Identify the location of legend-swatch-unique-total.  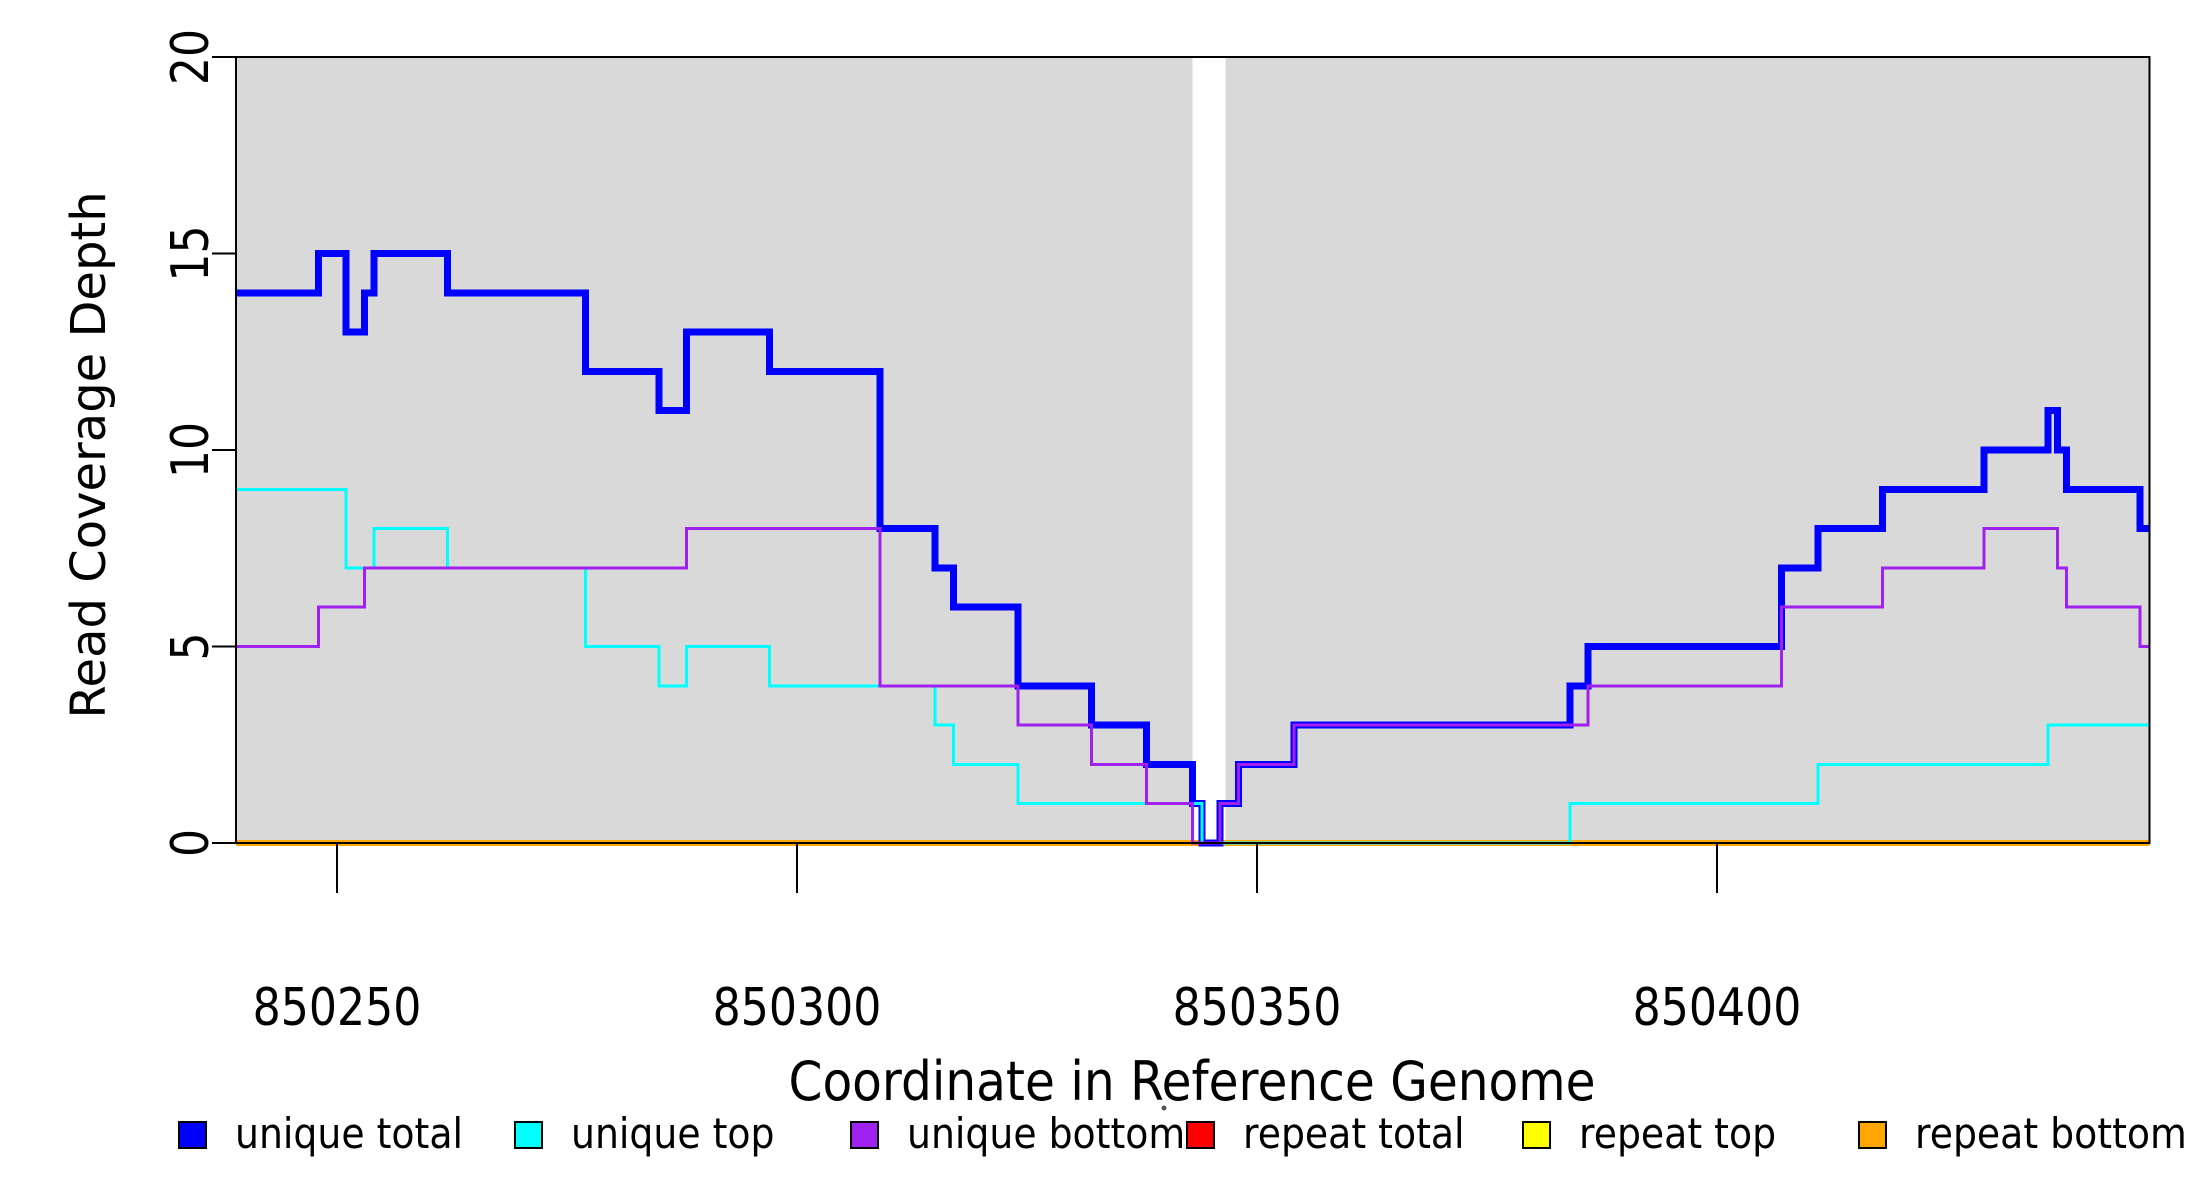
(192, 1135).